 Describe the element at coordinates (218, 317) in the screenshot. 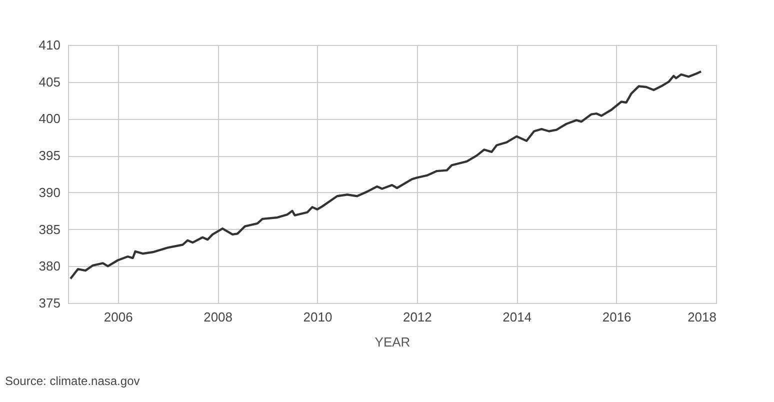

I see `x-tick-label: 2008` at that location.